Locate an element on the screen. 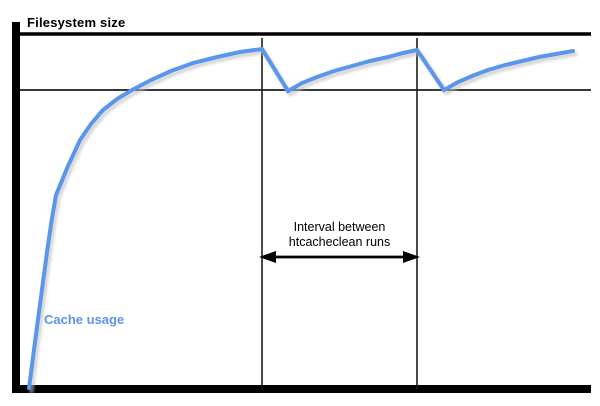 This screenshot has width=600, height=406. interval-annotation: Interval between htcacheclean runs is located at coordinates (339, 235).